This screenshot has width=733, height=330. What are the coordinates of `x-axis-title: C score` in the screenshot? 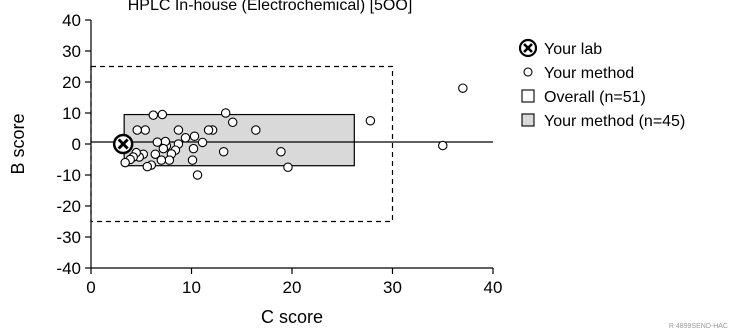 It's located at (292, 317).